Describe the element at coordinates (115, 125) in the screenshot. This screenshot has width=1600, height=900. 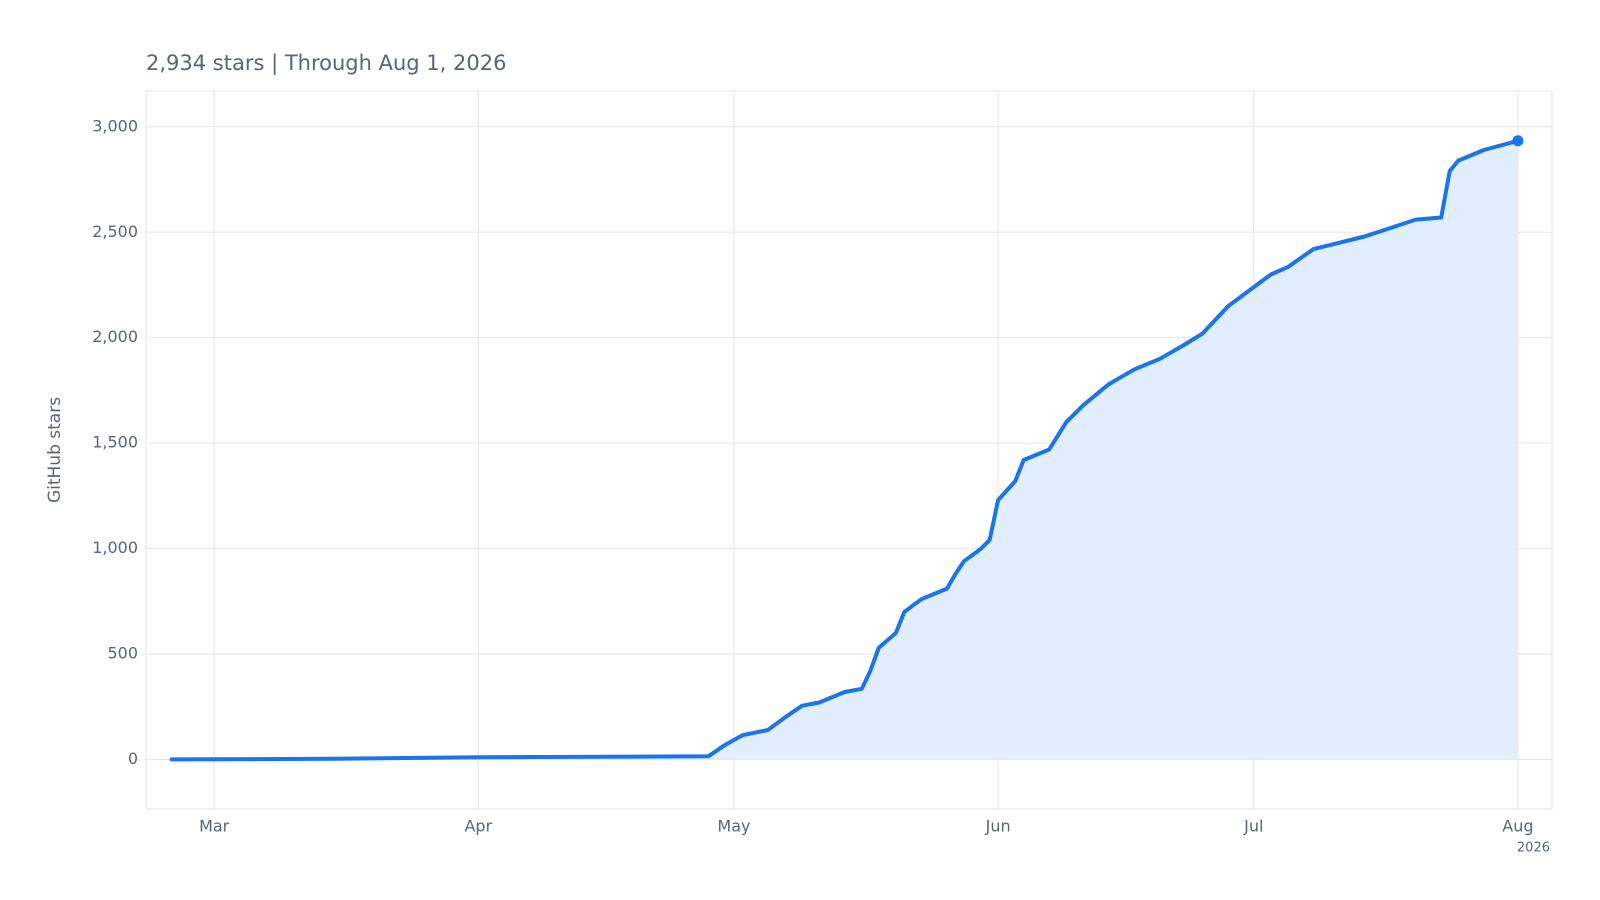
I see `y-tick-label: 3,000` at that location.